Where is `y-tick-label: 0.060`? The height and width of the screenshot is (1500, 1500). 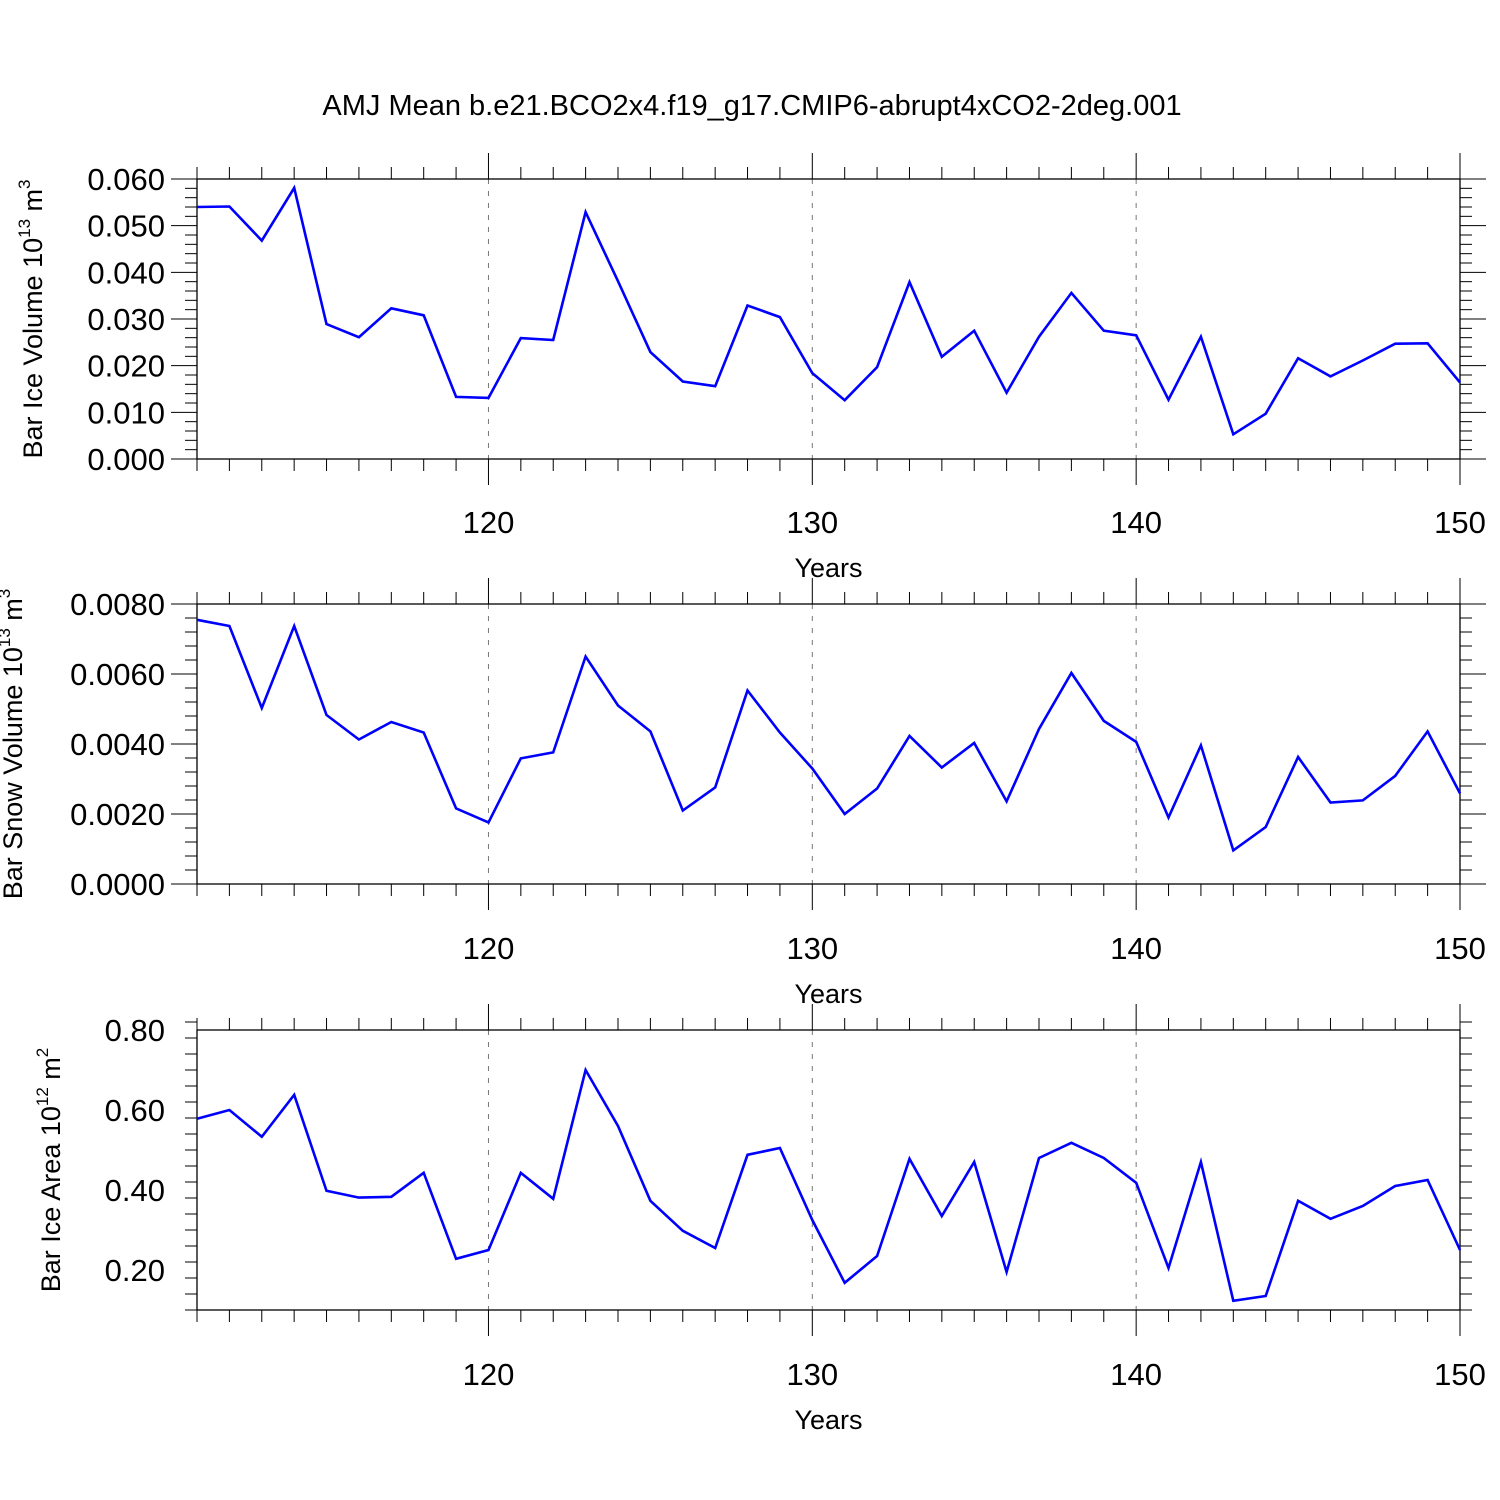 y-tick-label: 0.060 is located at coordinates (126, 179).